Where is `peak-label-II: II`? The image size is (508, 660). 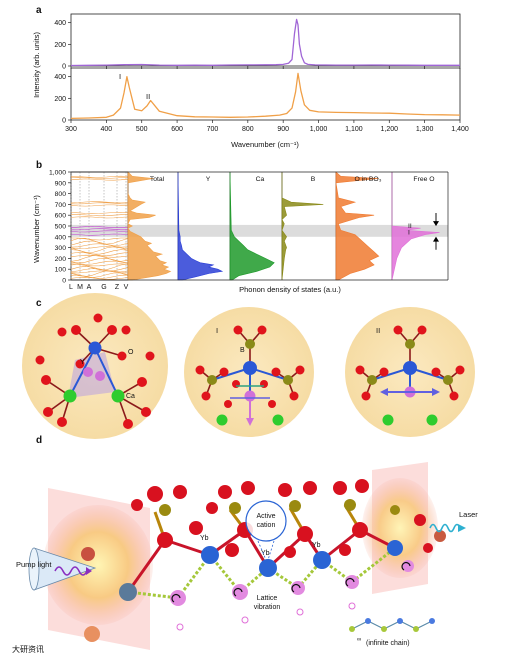 peak-label-II: II is located at coordinates (148, 96).